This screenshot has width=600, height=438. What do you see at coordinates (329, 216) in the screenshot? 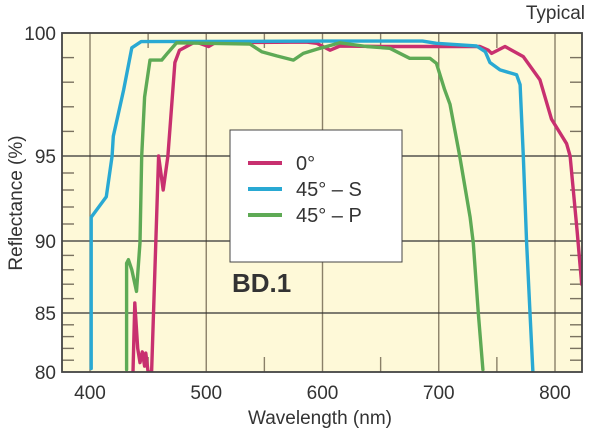
I see `legend-label-2: 45° – P` at bounding box center [329, 216].